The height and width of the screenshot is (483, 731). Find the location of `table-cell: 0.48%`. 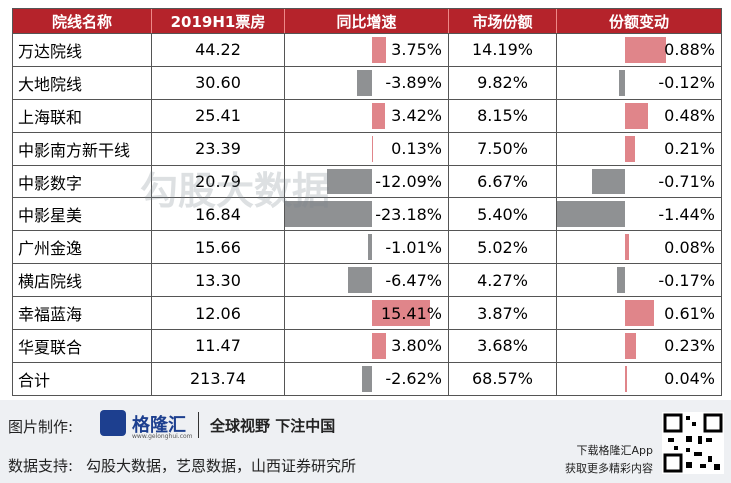

table-cell: 0.48% is located at coordinates (638, 115).